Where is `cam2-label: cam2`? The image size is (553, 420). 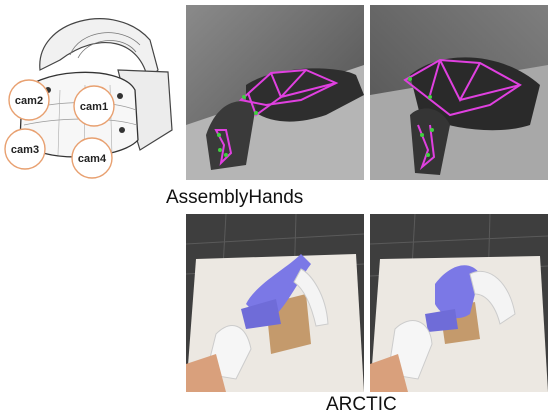 cam2-label: cam2 is located at coordinates (29, 101).